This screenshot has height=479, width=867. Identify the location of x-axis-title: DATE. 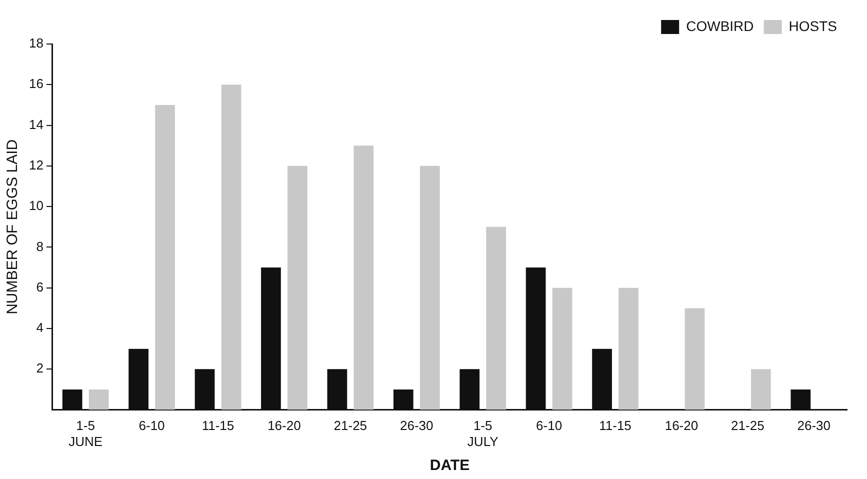
(450, 465).